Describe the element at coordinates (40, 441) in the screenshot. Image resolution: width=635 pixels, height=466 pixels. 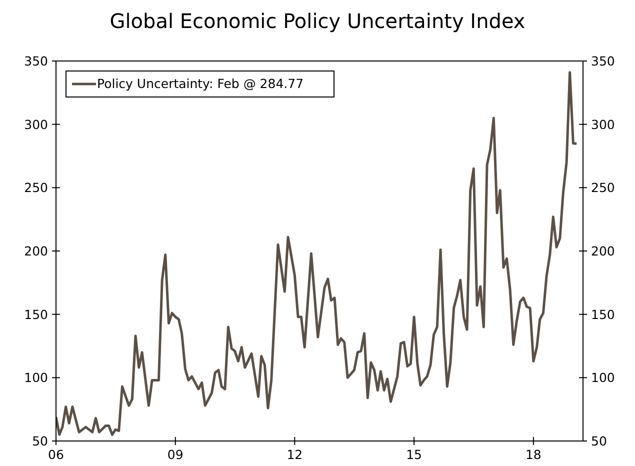
I see `y-tick-label: 50` at that location.